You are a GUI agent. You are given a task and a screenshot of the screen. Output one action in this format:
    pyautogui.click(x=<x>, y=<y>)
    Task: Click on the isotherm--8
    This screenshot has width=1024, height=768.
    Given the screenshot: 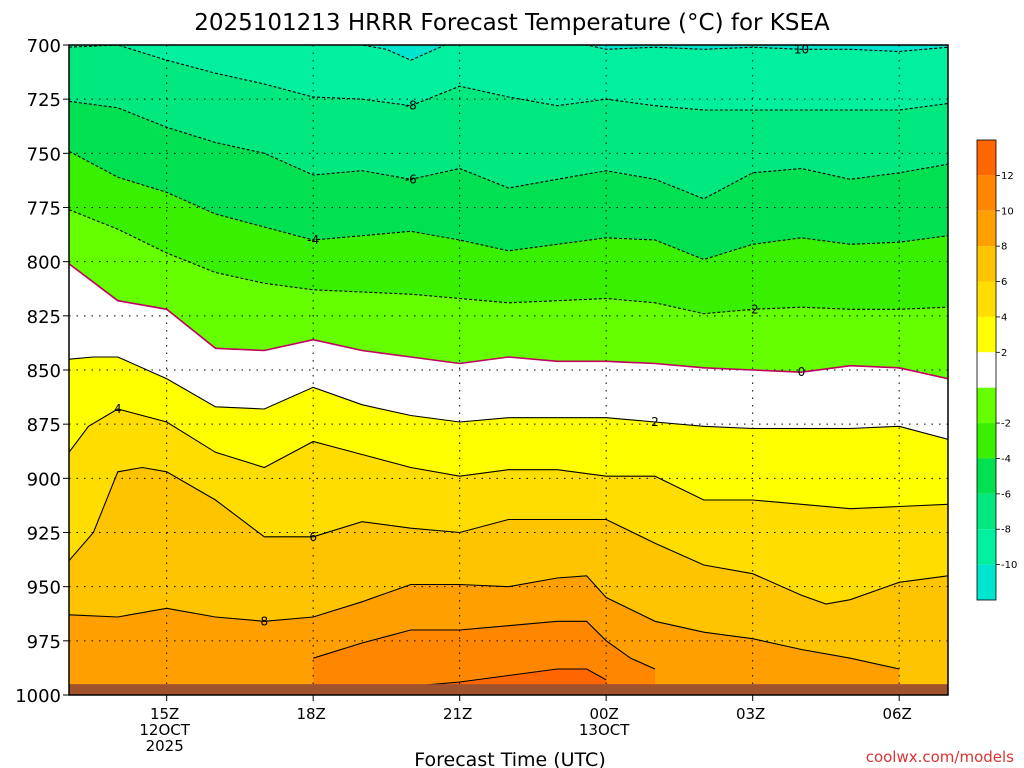 What is the action you would take?
    pyautogui.click(x=508, y=78)
    